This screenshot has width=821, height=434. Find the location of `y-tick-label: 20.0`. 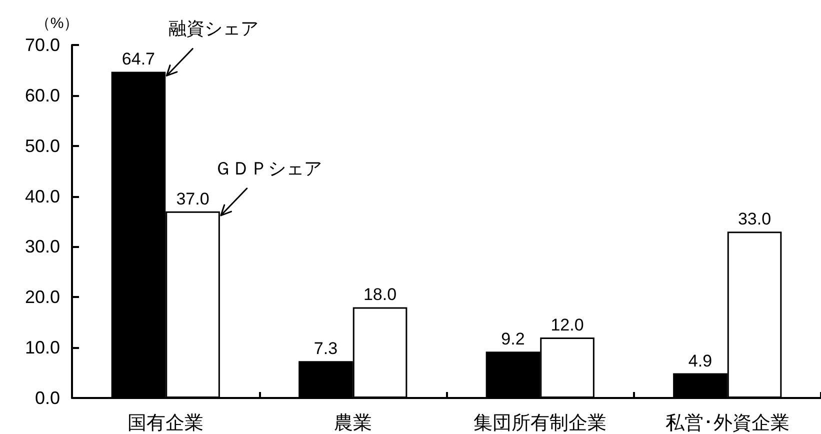

y-tick-label: 20.0 is located at coordinates (42, 297).